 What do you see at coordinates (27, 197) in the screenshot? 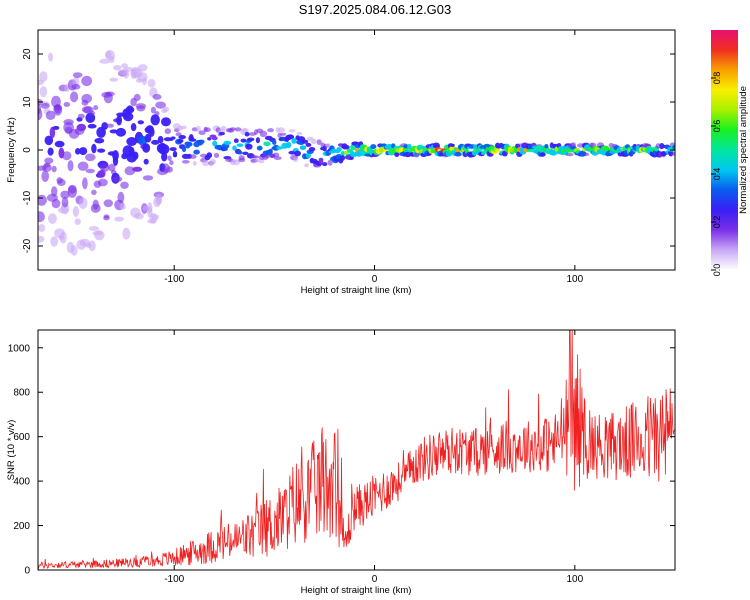
I see `y-tick-label: -10` at bounding box center [27, 197].